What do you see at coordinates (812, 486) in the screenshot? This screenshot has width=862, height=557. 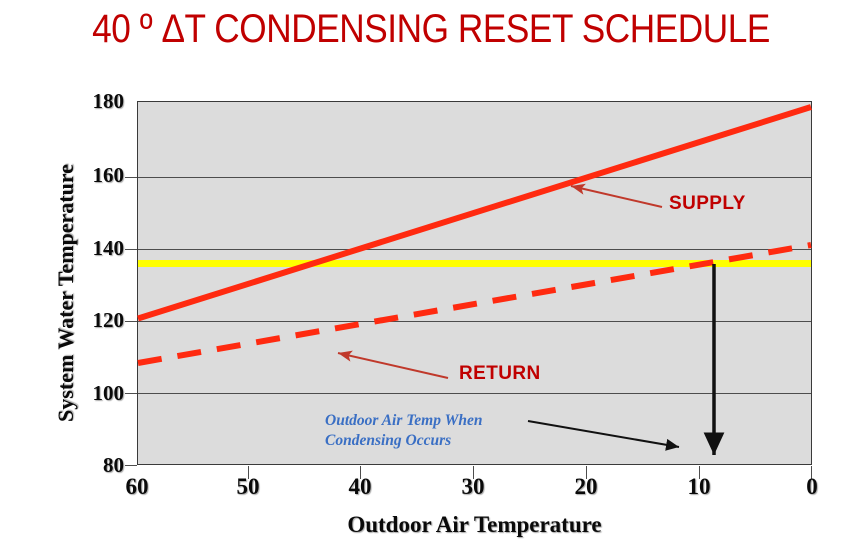 I see `x-tick-label-0: 0` at bounding box center [812, 486].